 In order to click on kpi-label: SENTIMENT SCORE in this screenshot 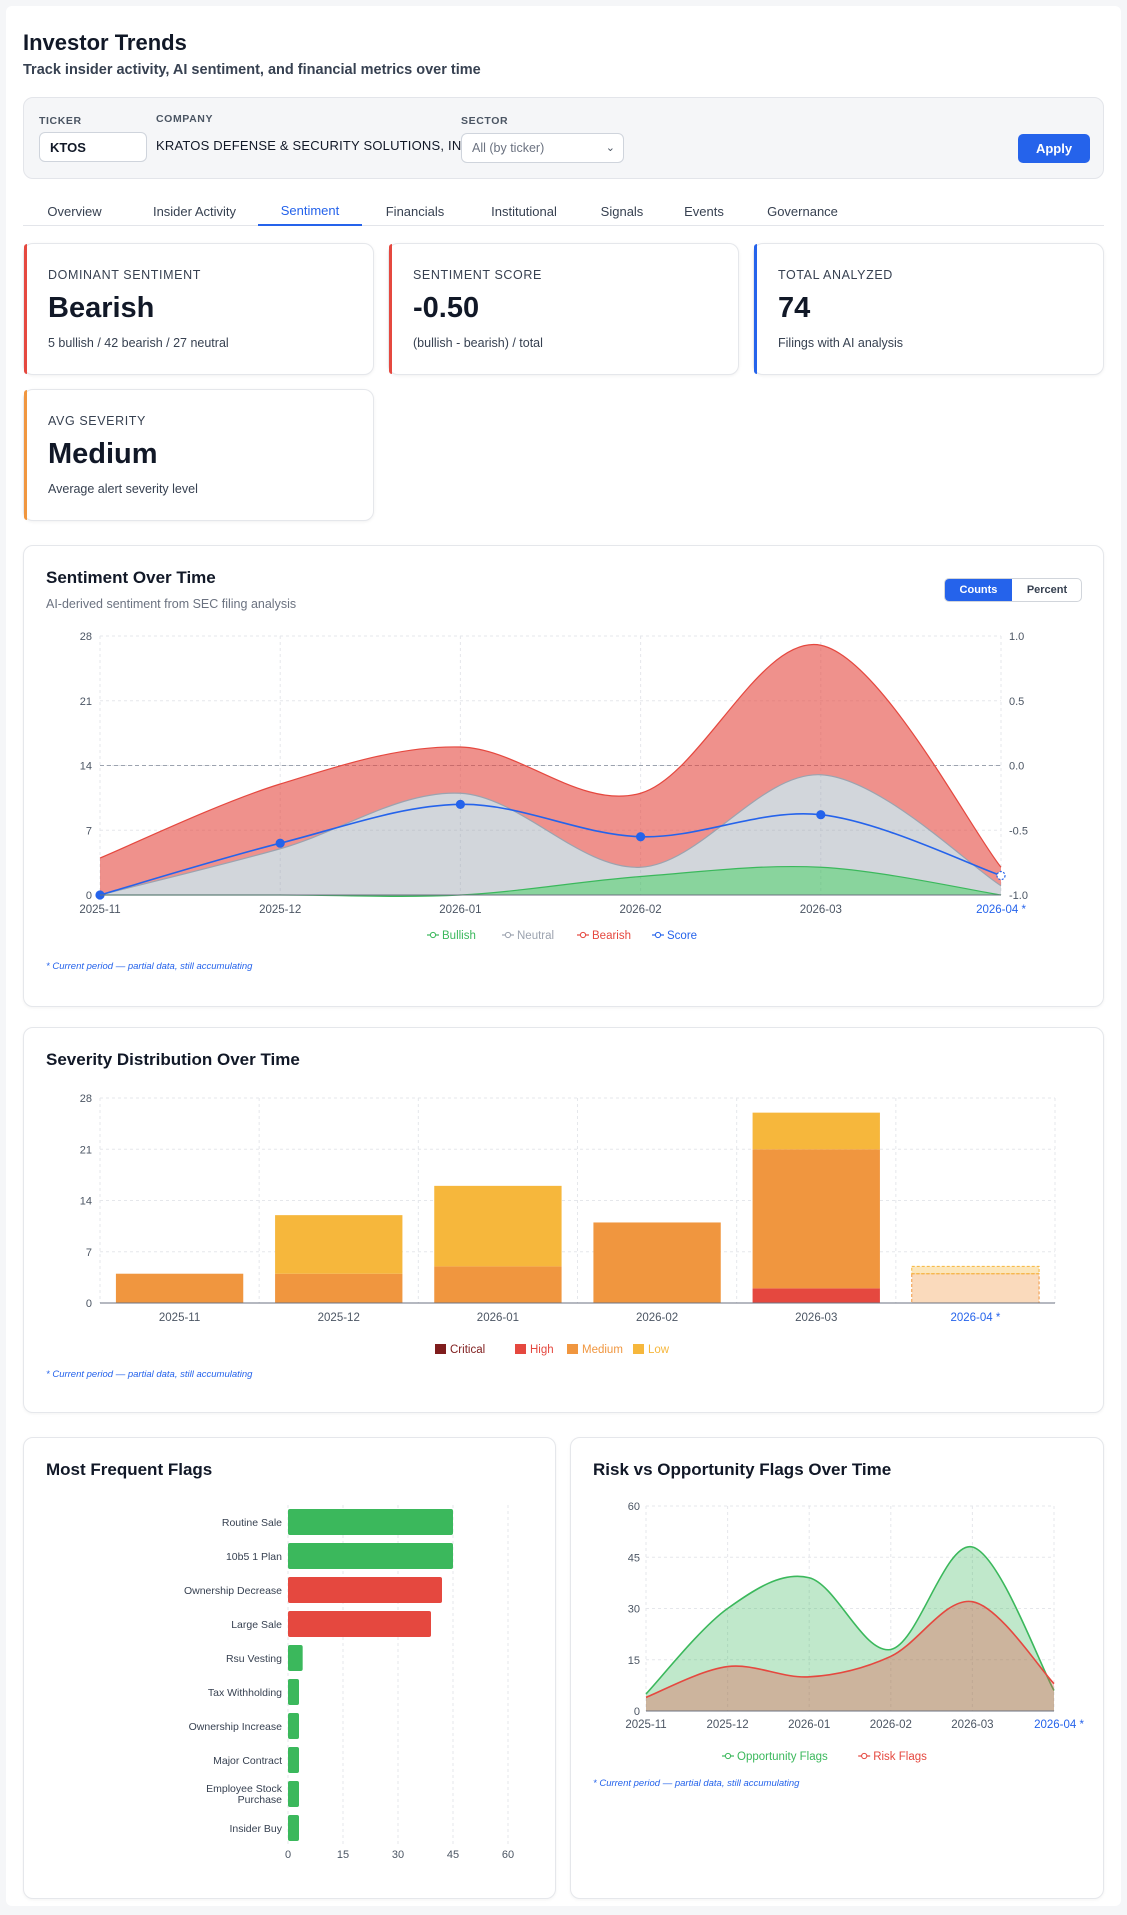, I will do `click(477, 275)`.